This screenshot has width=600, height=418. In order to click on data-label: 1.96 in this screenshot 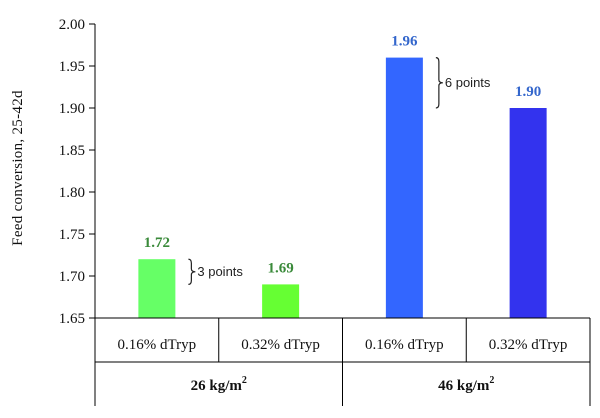, I will do `click(404, 42)`.